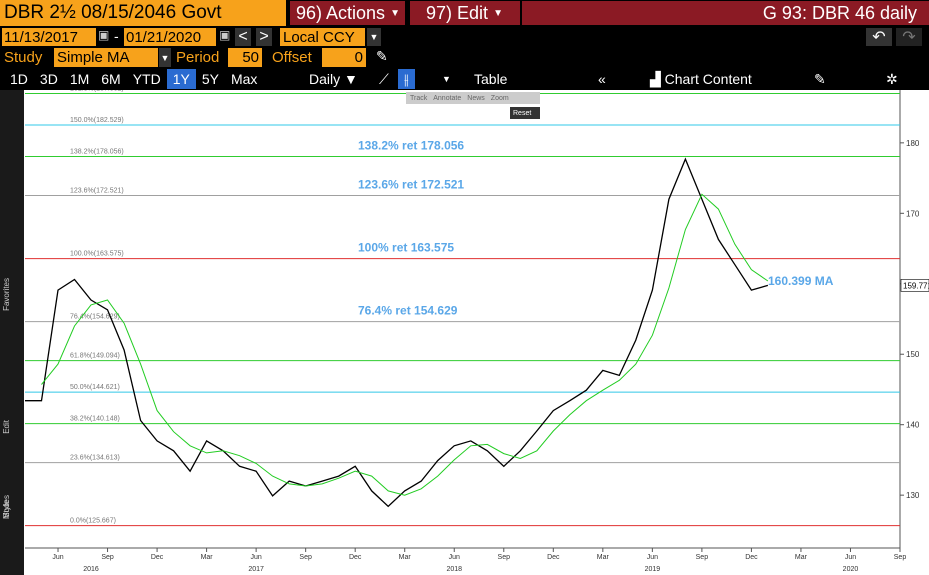  What do you see at coordinates (106, 57) in the screenshot?
I see `study-field: Simple MA` at bounding box center [106, 57].